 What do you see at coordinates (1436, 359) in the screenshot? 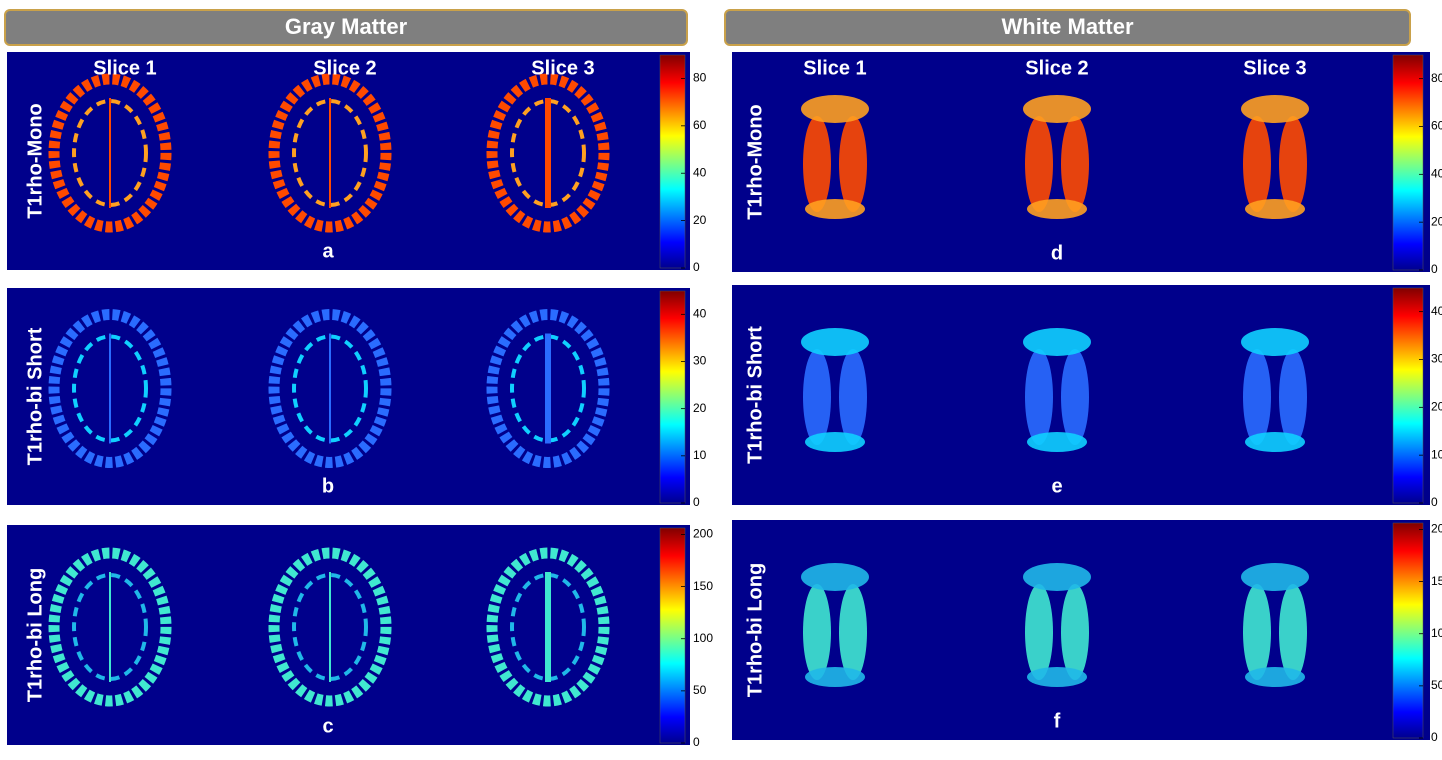
I see `colorbar-tick-label: 30` at bounding box center [1436, 359].